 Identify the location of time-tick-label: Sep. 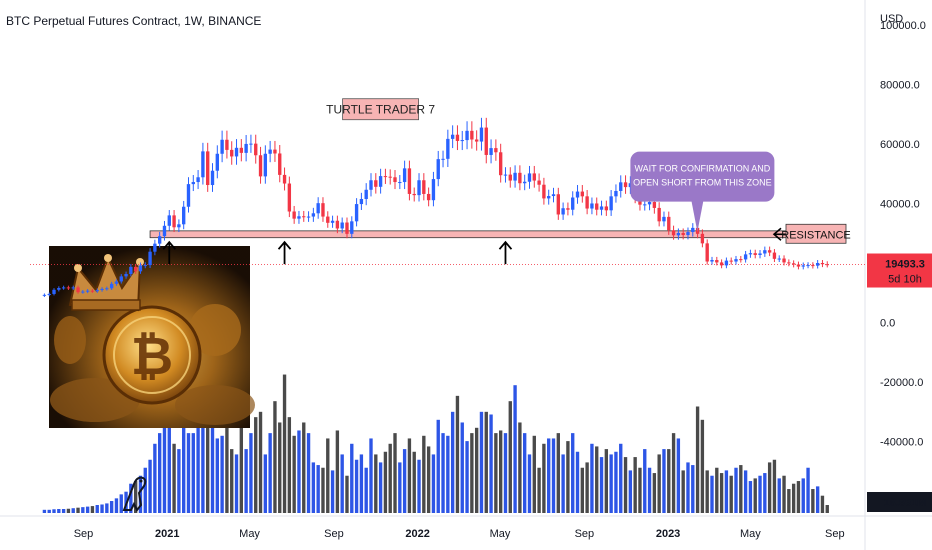
(585, 534).